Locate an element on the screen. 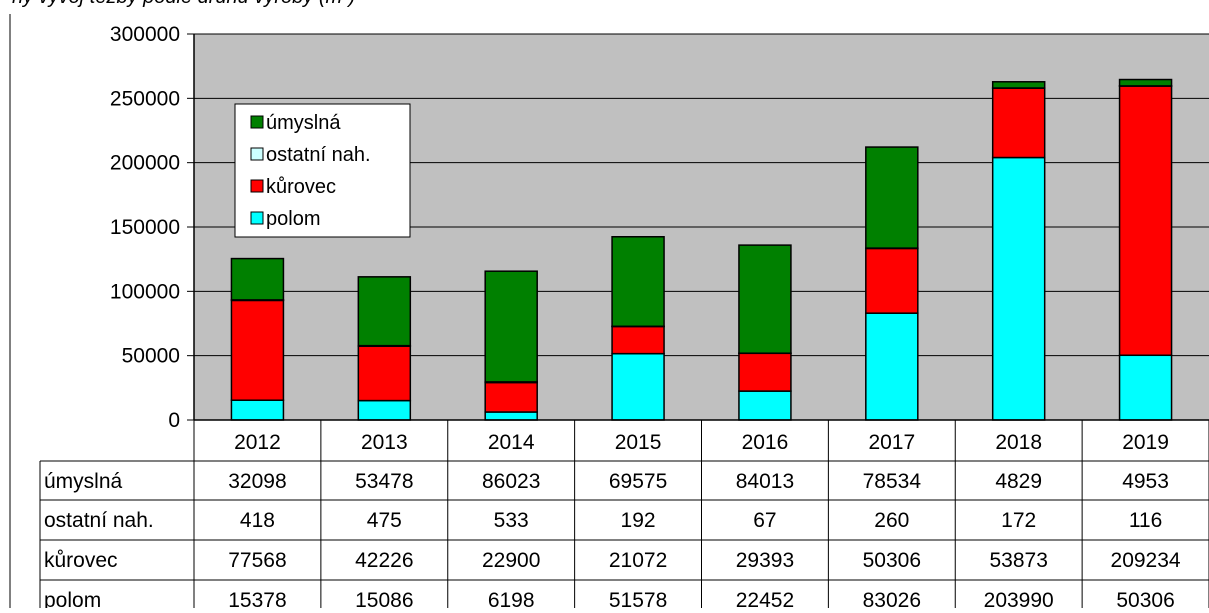 This screenshot has height=613, width=1209. table-cell: 15378 is located at coordinates (257, 598).